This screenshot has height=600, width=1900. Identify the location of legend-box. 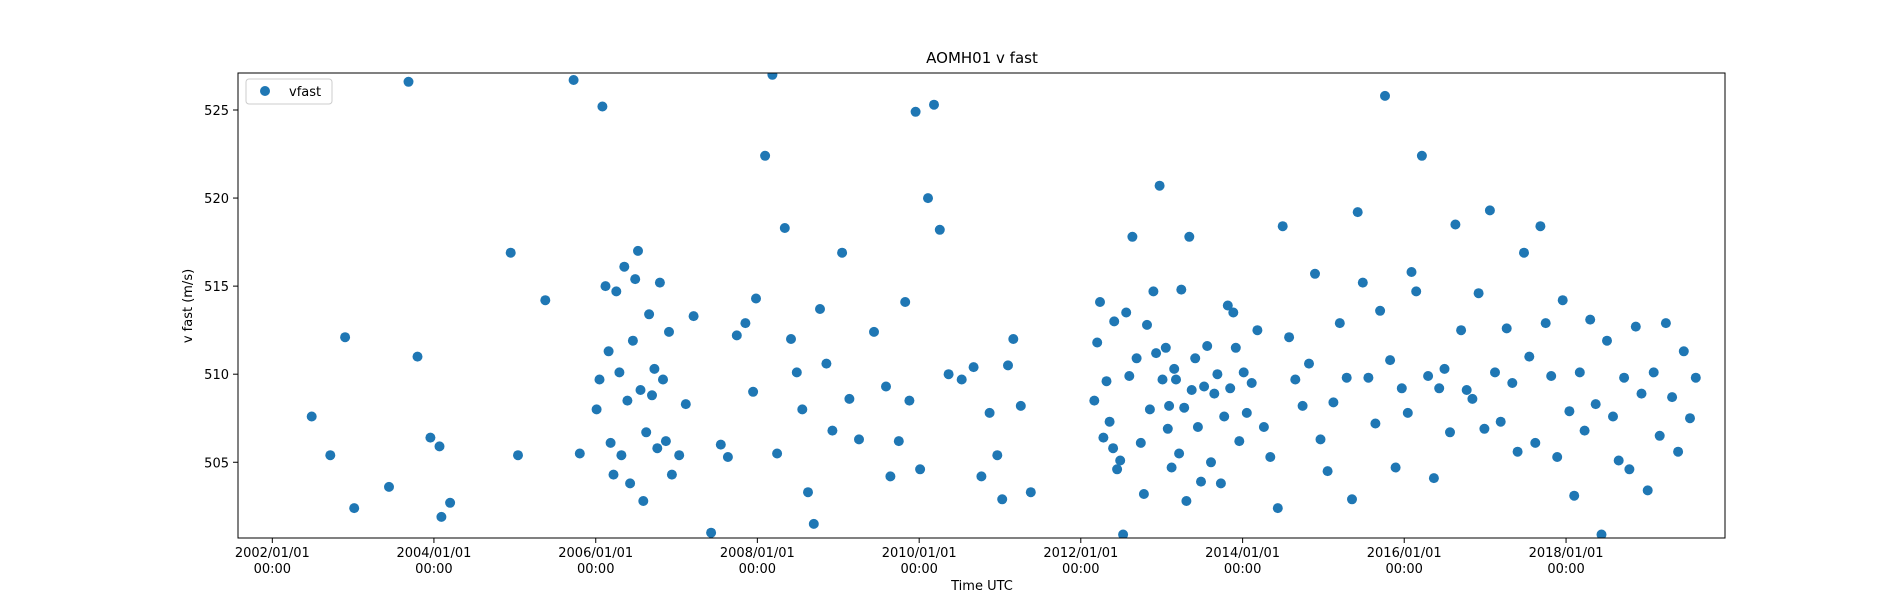
(289, 91).